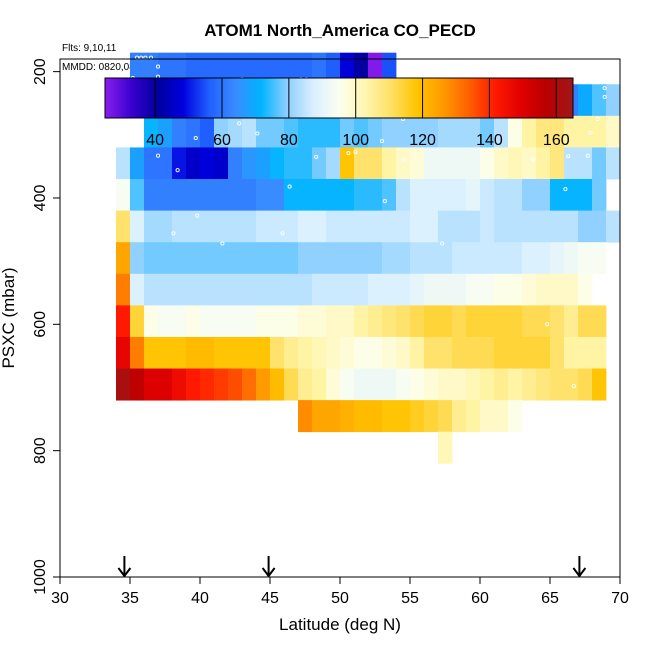  What do you see at coordinates (289, 140) in the screenshot?
I see `colorbar-tick-label-2: 80` at bounding box center [289, 140].